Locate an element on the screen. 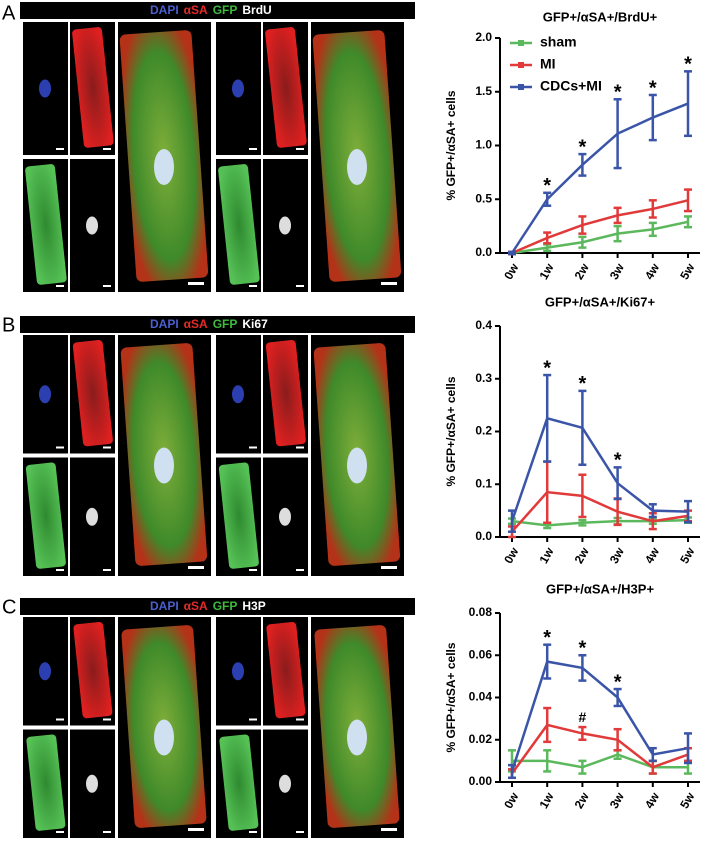  y-tick-label: 1.0 is located at coordinates (483, 145).